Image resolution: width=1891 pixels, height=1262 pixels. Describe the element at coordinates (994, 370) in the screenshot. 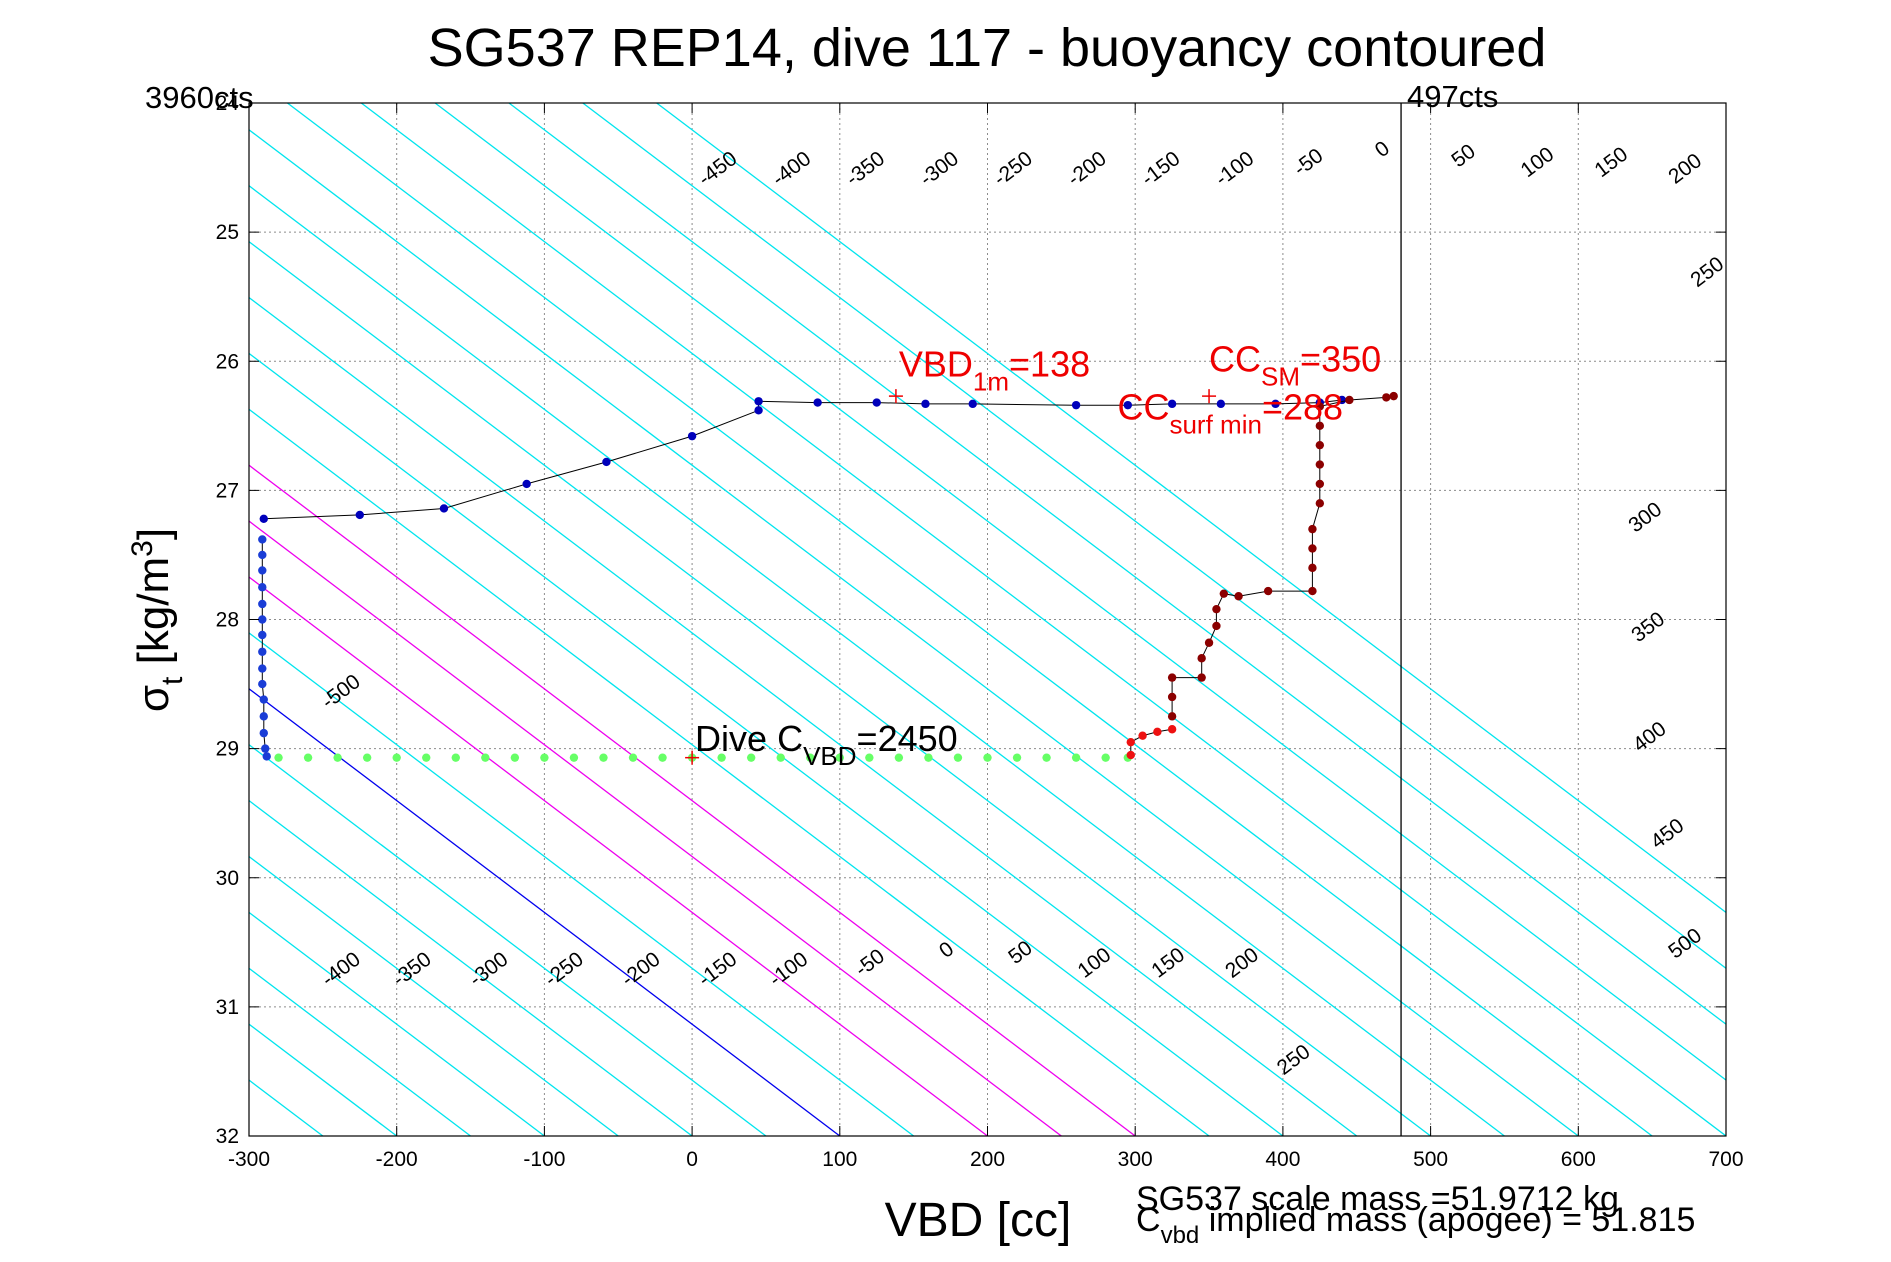

I see `annotation-vbd-1m: VBD1m=138` at that location.